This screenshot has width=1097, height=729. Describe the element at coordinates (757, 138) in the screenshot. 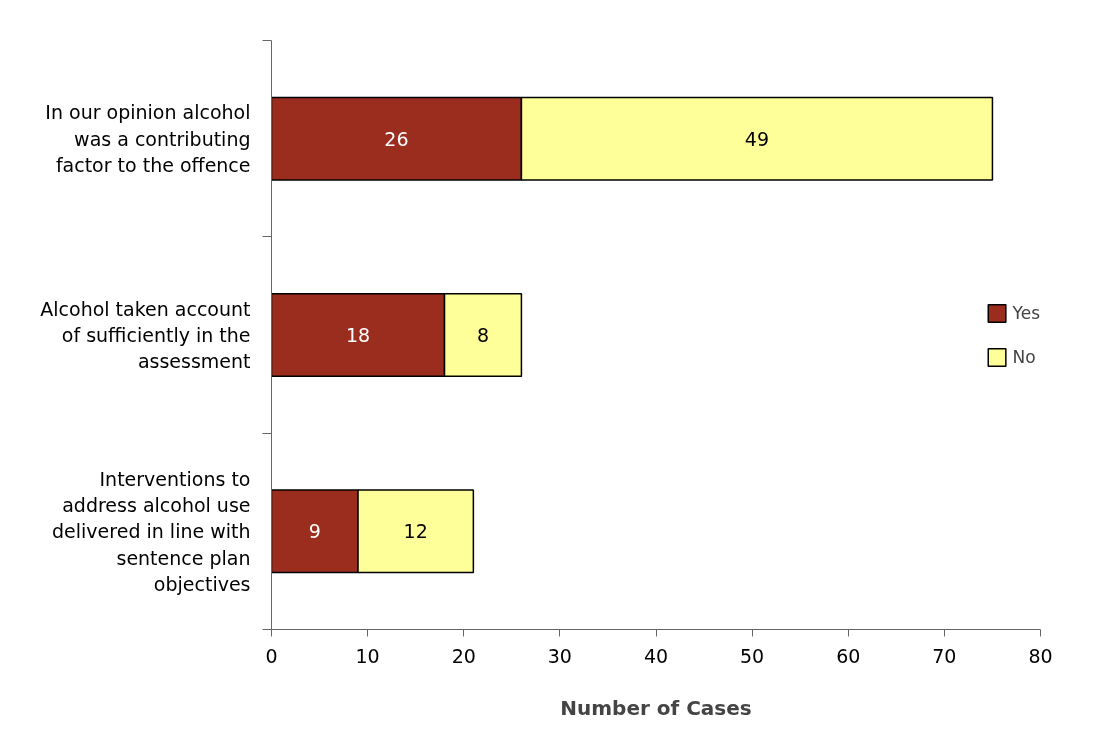

I see `data-label: 49` at that location.